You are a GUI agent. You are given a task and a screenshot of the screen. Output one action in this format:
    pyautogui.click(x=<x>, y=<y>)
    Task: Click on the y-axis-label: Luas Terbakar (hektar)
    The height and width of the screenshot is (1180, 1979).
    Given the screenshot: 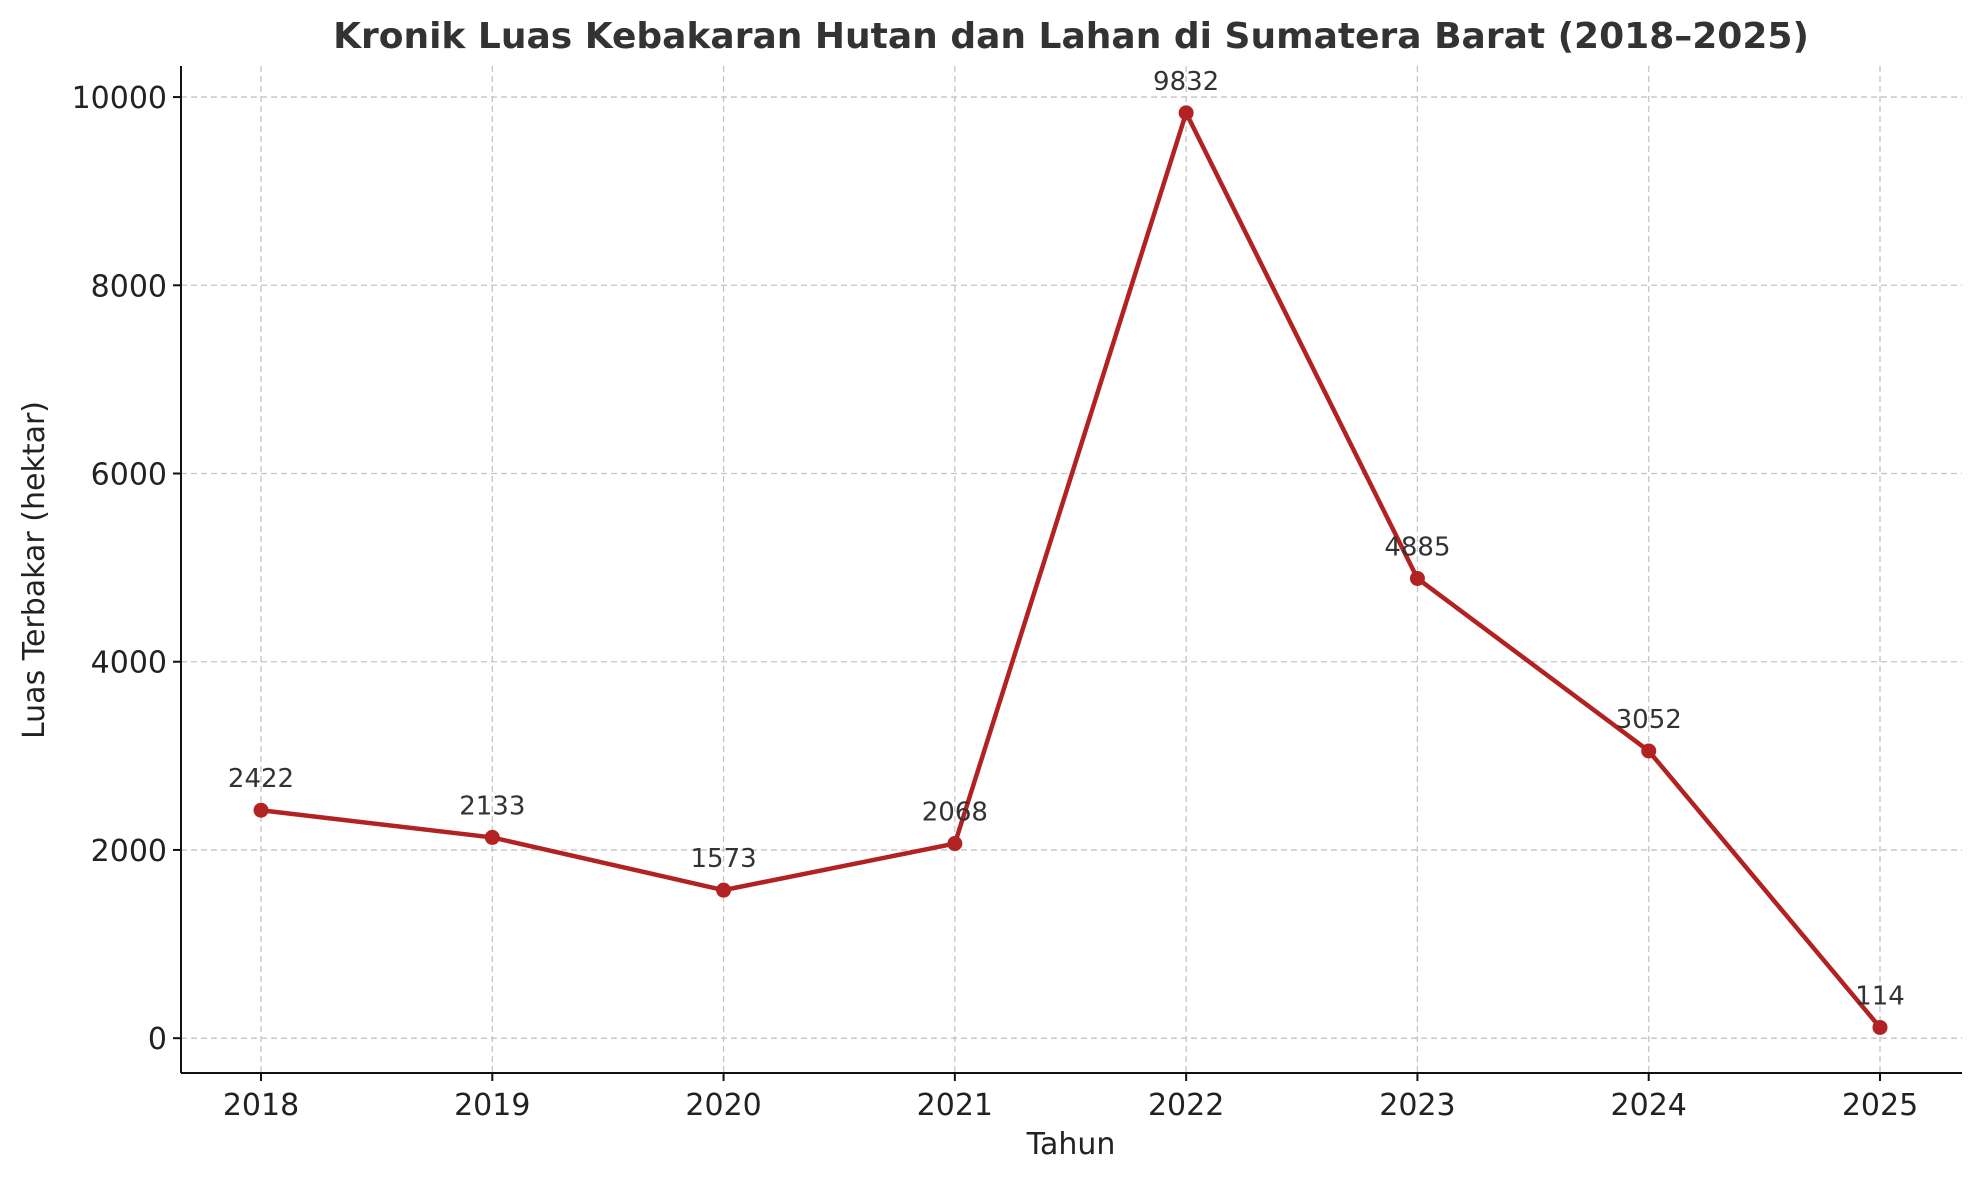 What is the action you would take?
    pyautogui.click(x=34, y=570)
    